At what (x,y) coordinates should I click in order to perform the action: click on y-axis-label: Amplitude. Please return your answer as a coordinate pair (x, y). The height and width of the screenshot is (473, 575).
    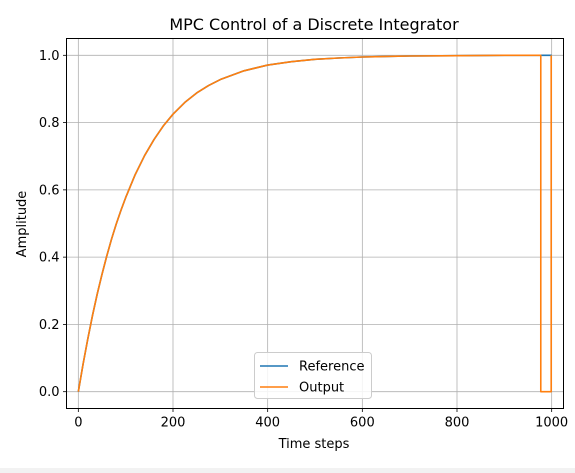
    Looking at the image, I should click on (22, 224).